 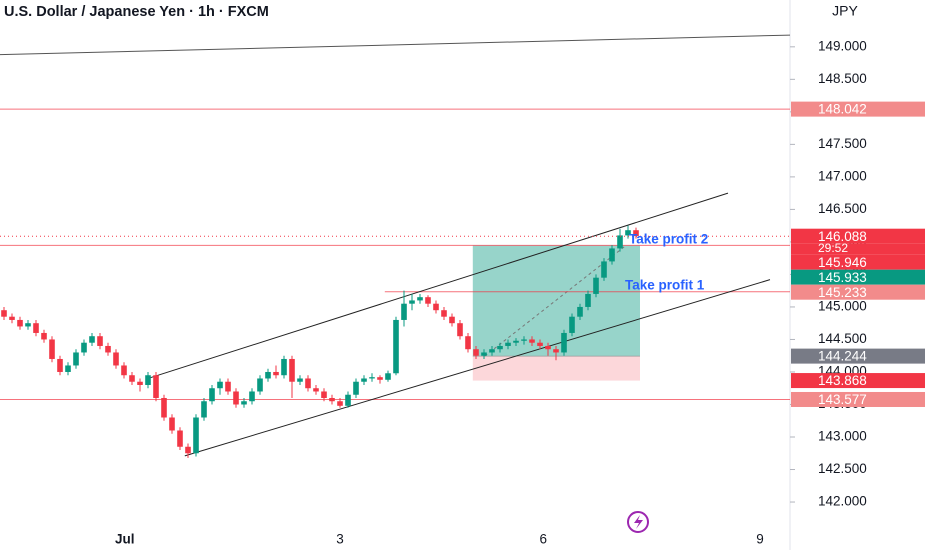 I want to click on countdown-box, so click(x=858, y=249).